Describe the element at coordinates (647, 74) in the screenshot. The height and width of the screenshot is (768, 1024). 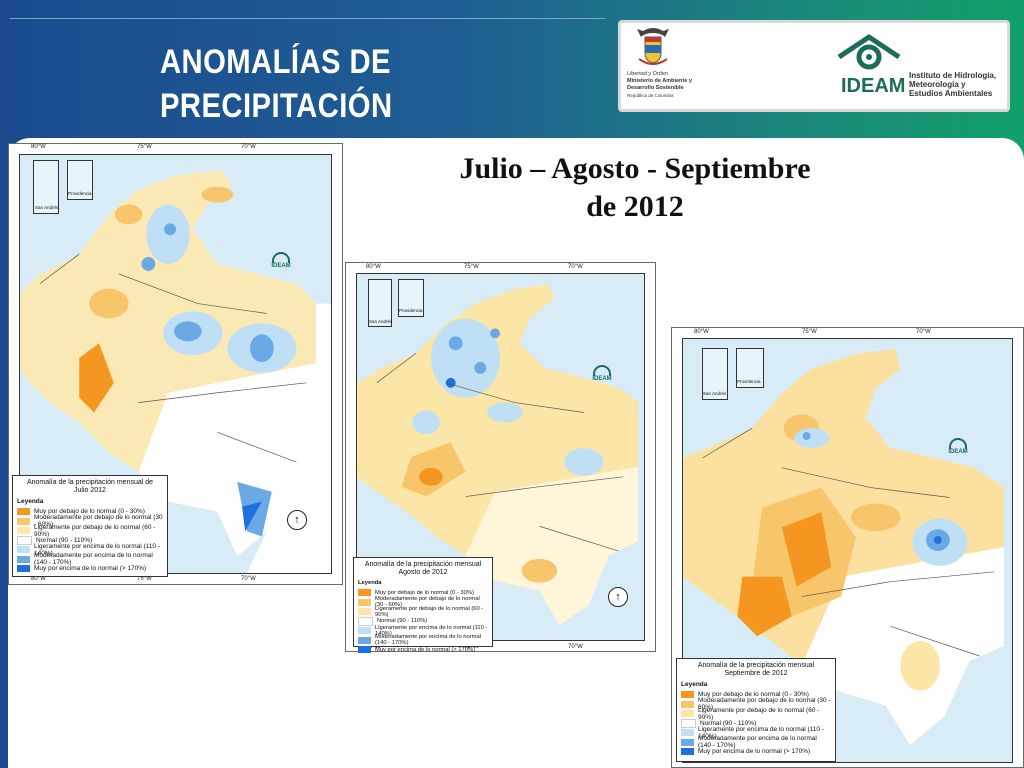
I see `ministry-line: Libertad y Orden` at that location.